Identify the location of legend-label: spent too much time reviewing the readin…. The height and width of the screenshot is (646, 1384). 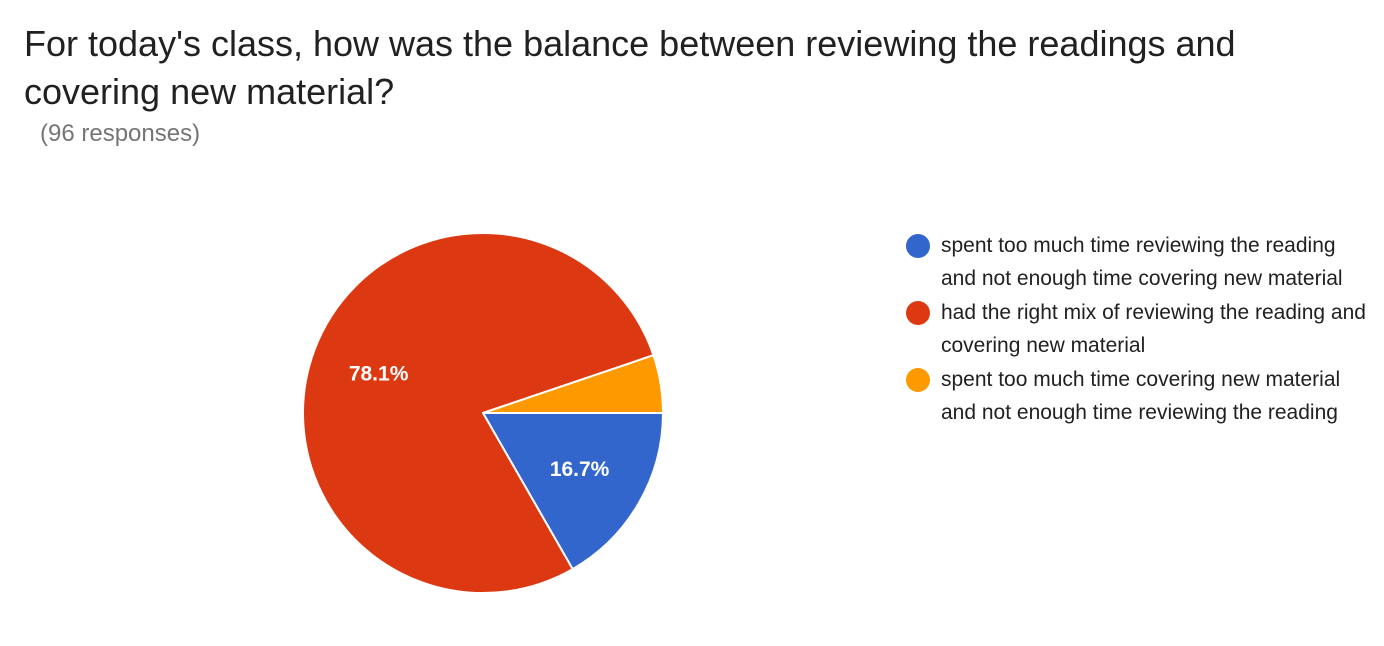
(1142, 262).